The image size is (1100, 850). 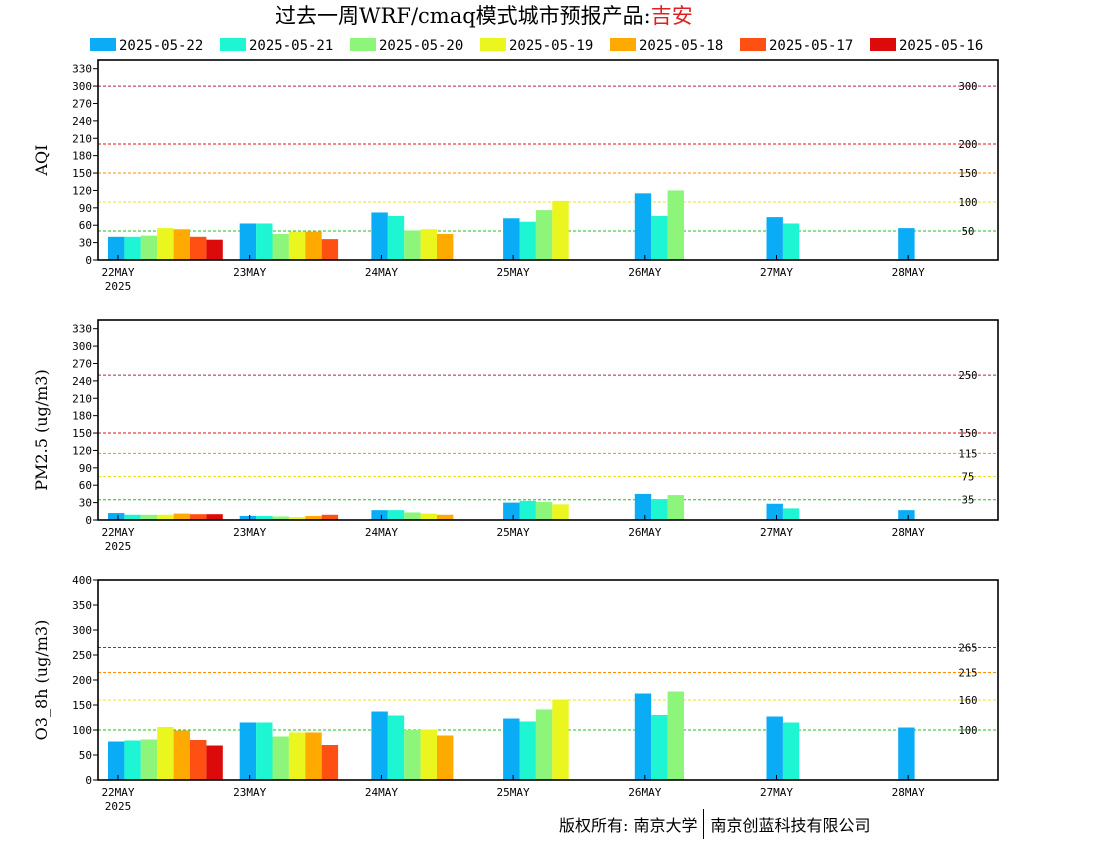 I want to click on bar-1-s1-c2, so click(x=396, y=515).